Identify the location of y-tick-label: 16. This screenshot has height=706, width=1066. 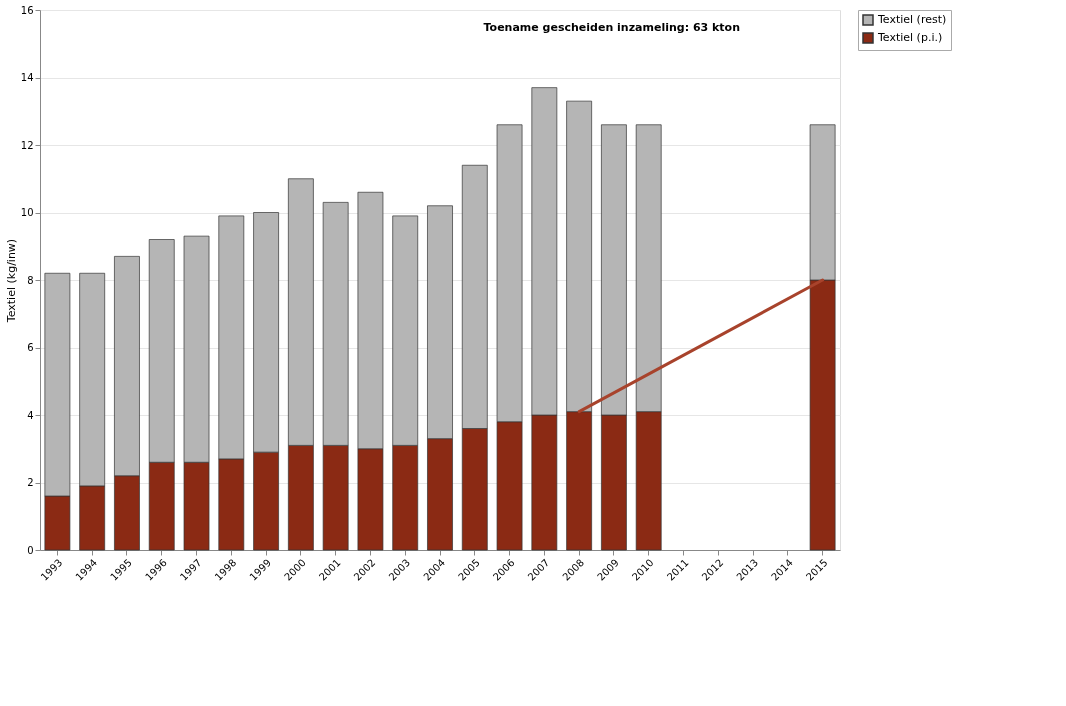
(27, 10).